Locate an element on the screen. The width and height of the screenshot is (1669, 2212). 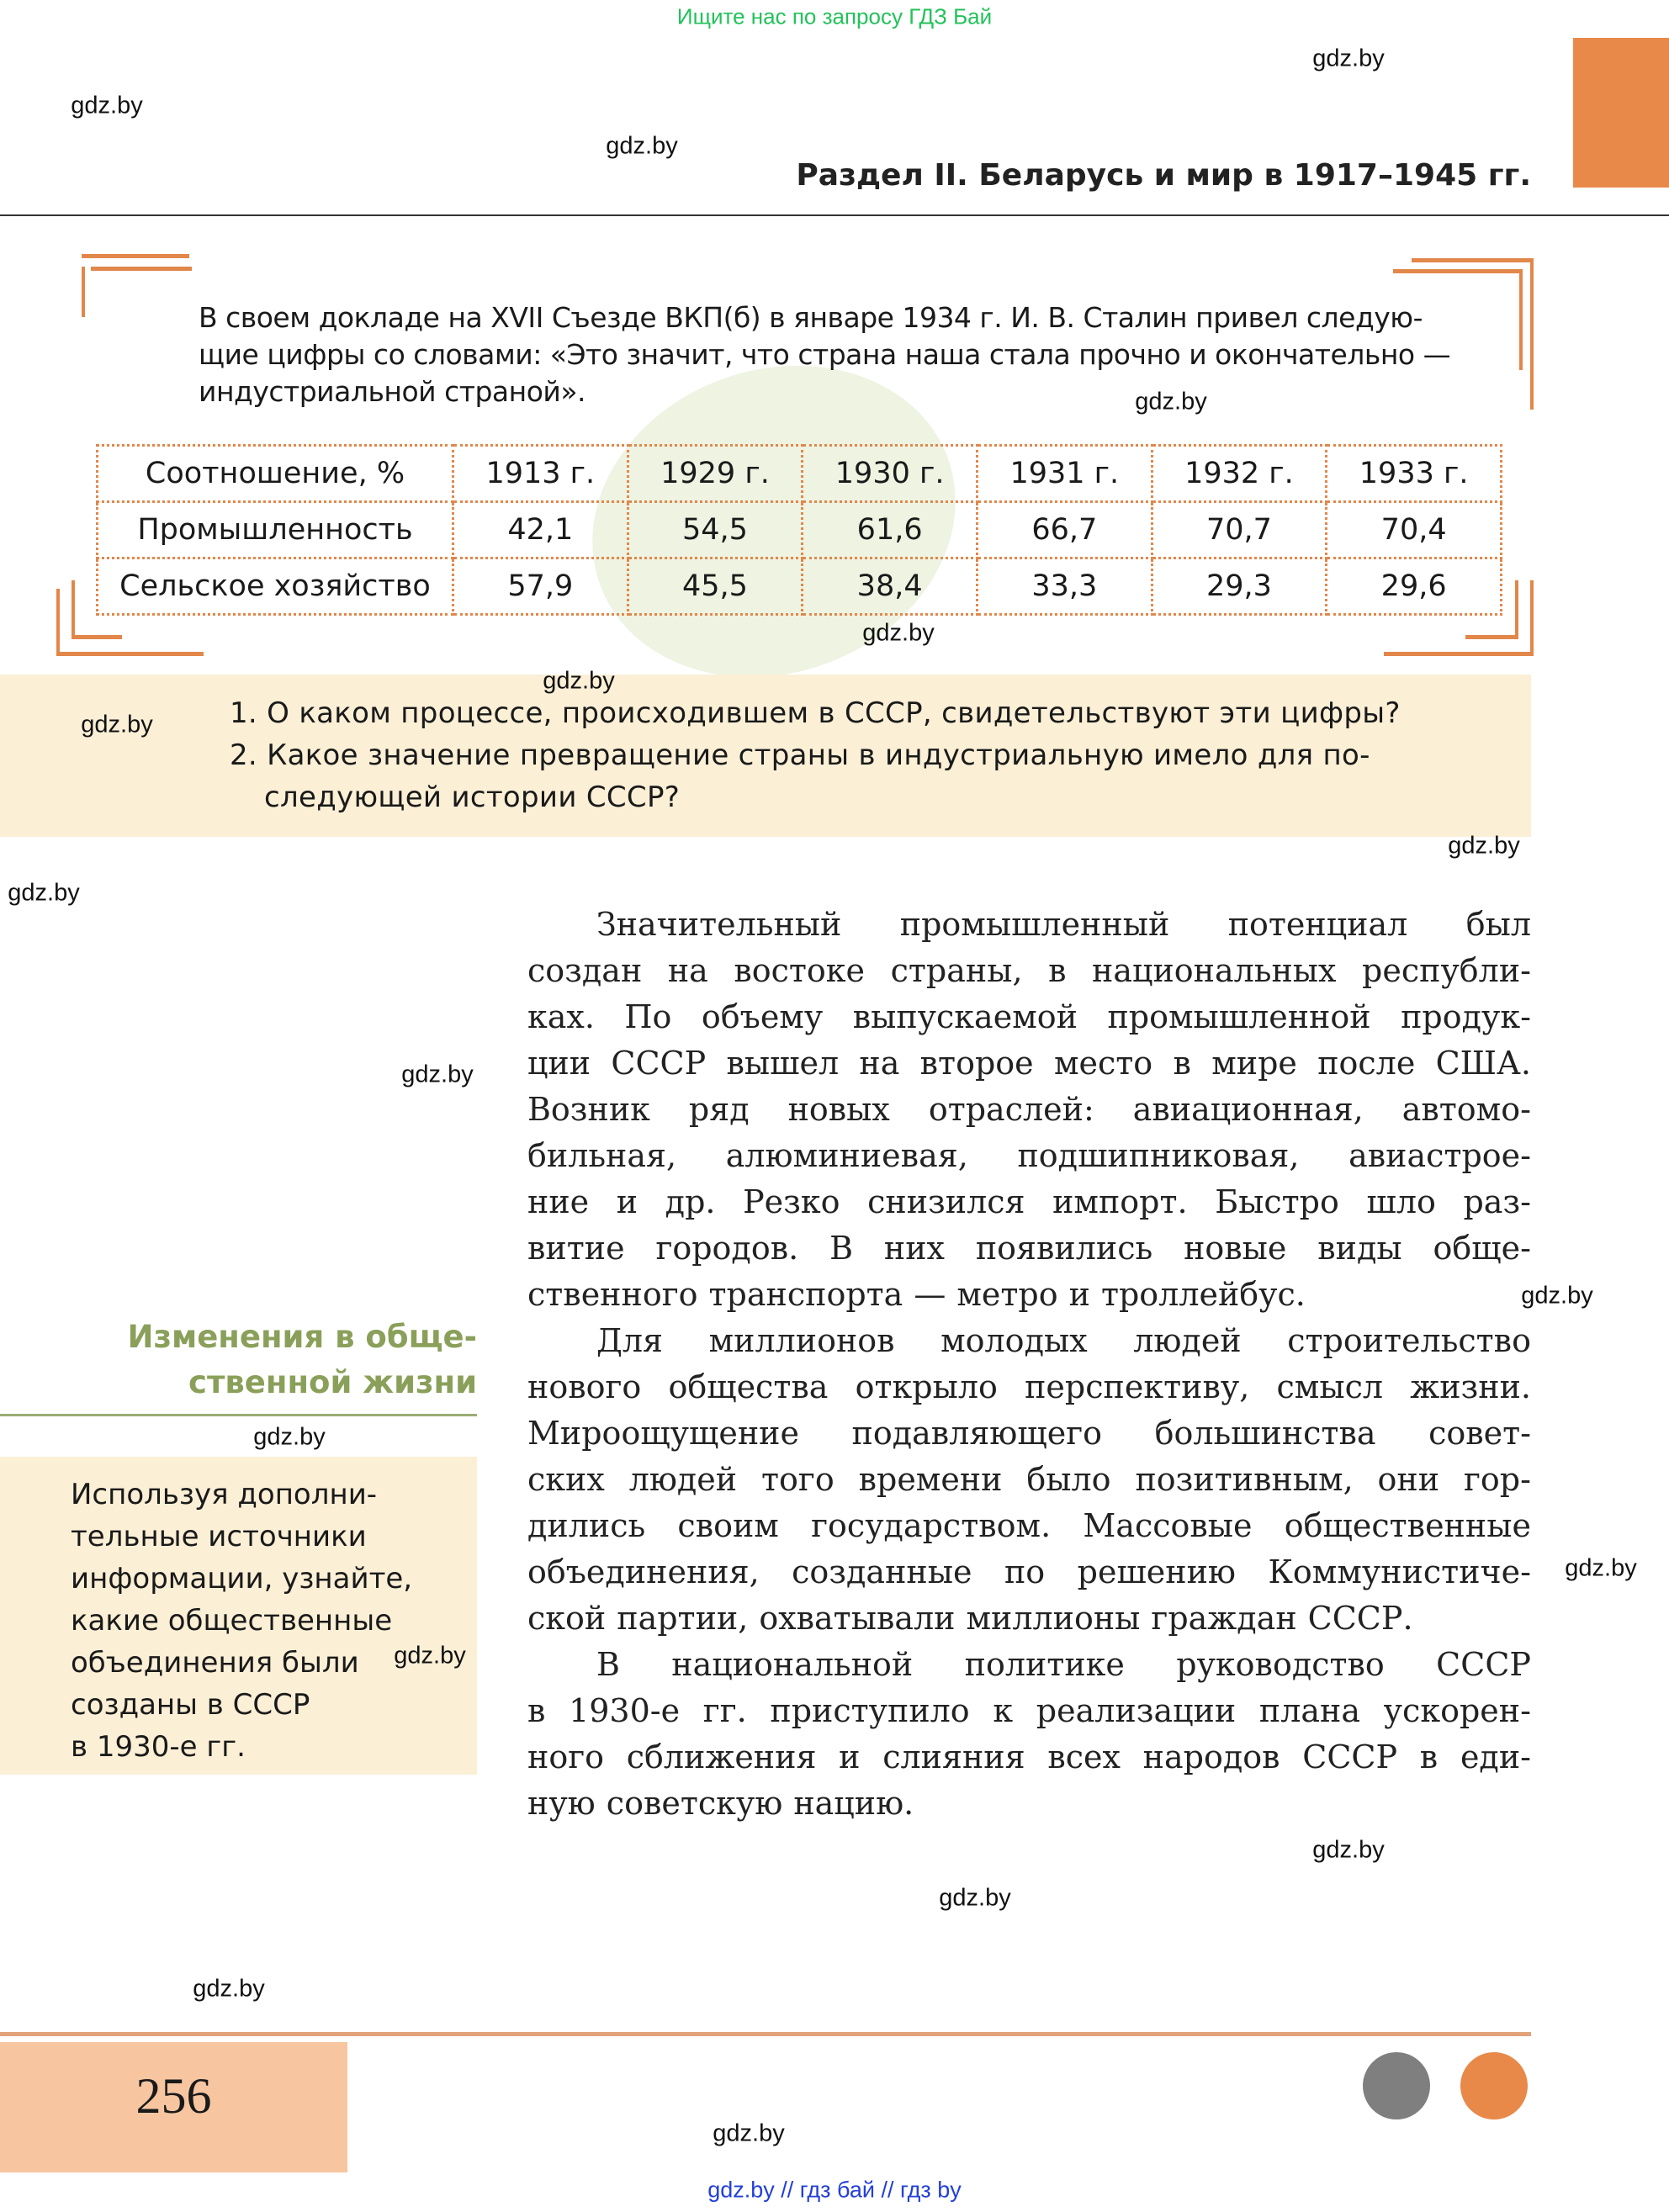
task-line: созданы в СССР is located at coordinates (190, 1705).